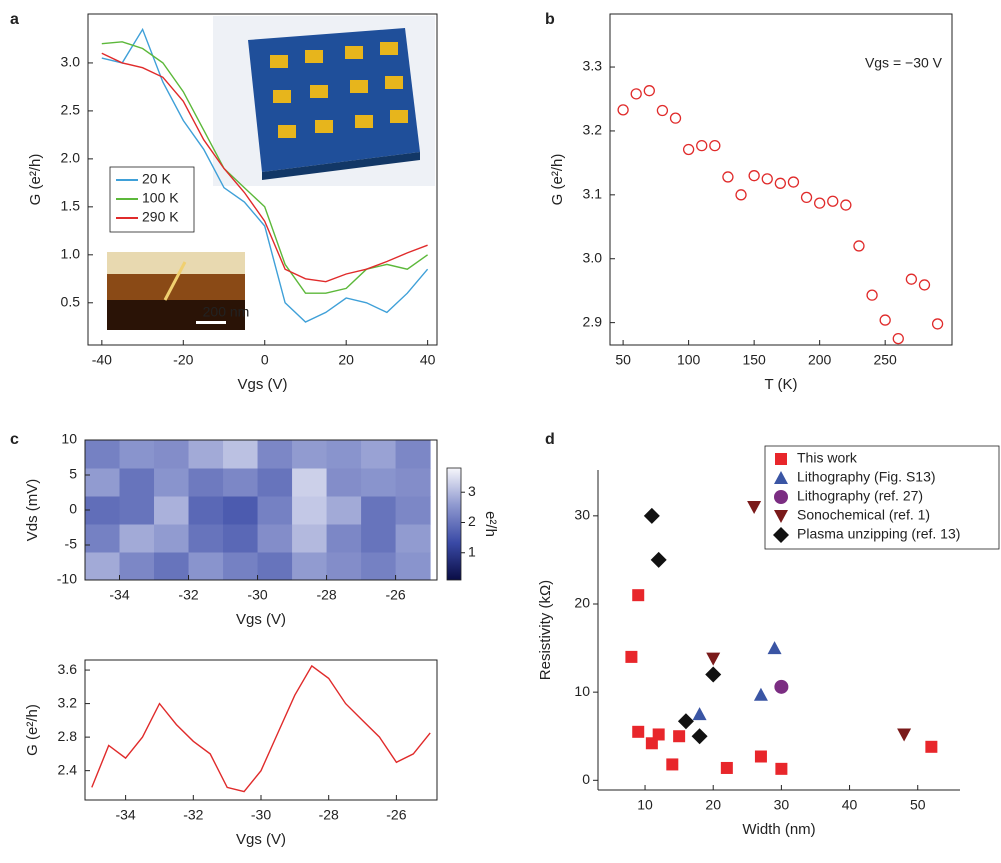 The height and width of the screenshot is (863, 1001). What do you see at coordinates (593, 321) in the screenshot?
I see `y-tick-label: 2.9` at bounding box center [593, 321].